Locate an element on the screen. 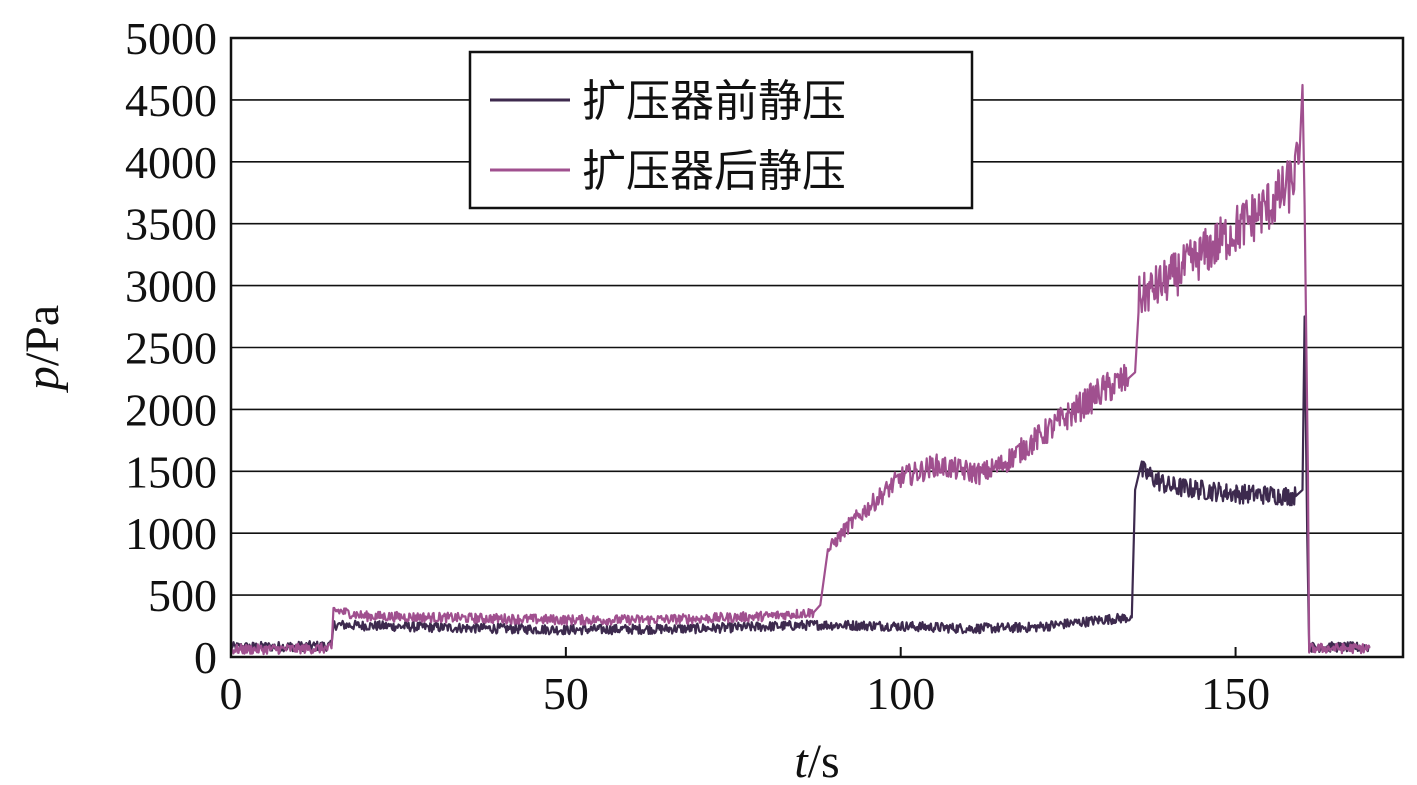 The height and width of the screenshot is (785, 1417). y-tick-label-1000: 1000 is located at coordinates (171, 533).